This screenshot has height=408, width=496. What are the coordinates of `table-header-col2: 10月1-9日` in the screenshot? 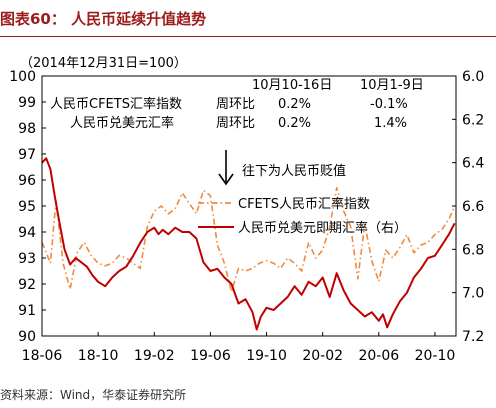 It's located at (392, 85).